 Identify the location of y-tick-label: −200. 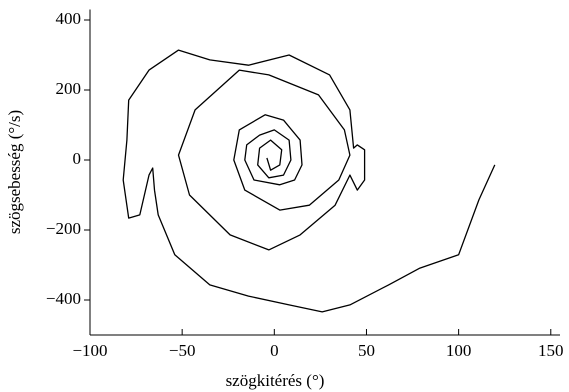
(63, 228).